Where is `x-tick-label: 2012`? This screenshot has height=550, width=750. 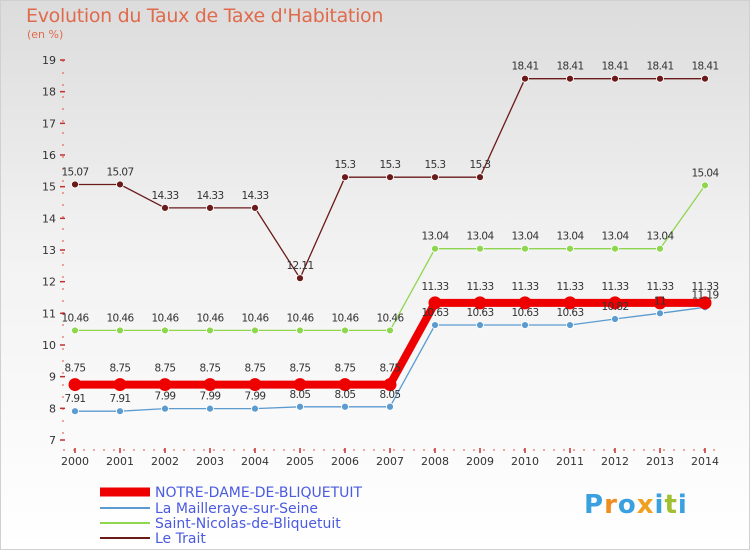
x-tick-label: 2012 is located at coordinates (615, 461).